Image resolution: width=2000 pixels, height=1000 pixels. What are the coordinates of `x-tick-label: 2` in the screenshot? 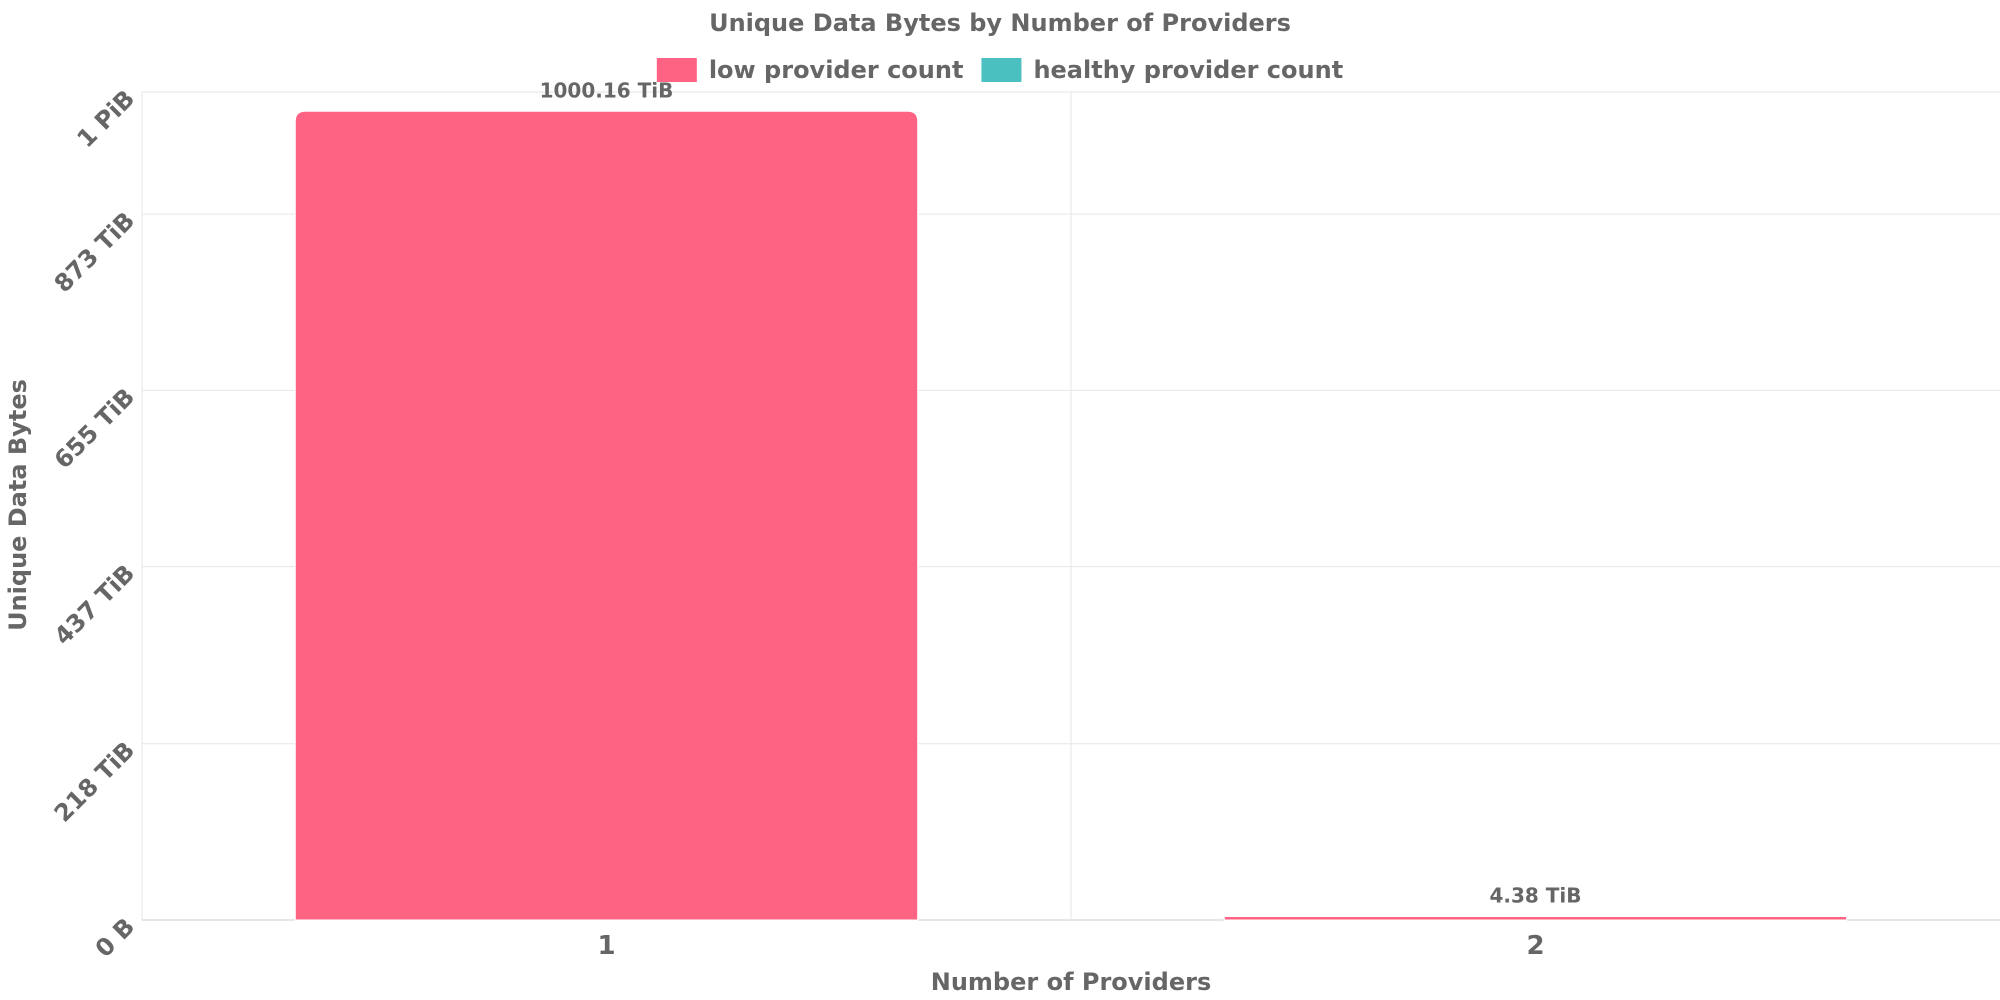 It's located at (1535, 946).